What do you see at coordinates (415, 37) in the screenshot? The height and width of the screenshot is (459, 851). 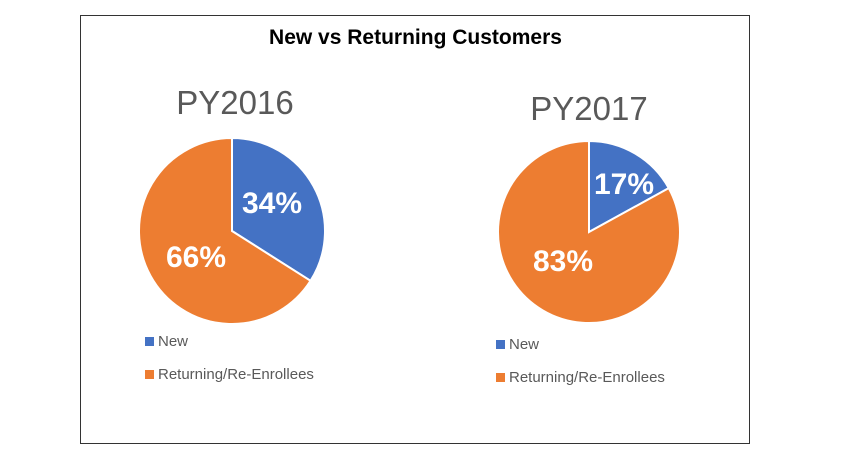 I see `chart-title: New vs Returning Customers` at bounding box center [415, 37].